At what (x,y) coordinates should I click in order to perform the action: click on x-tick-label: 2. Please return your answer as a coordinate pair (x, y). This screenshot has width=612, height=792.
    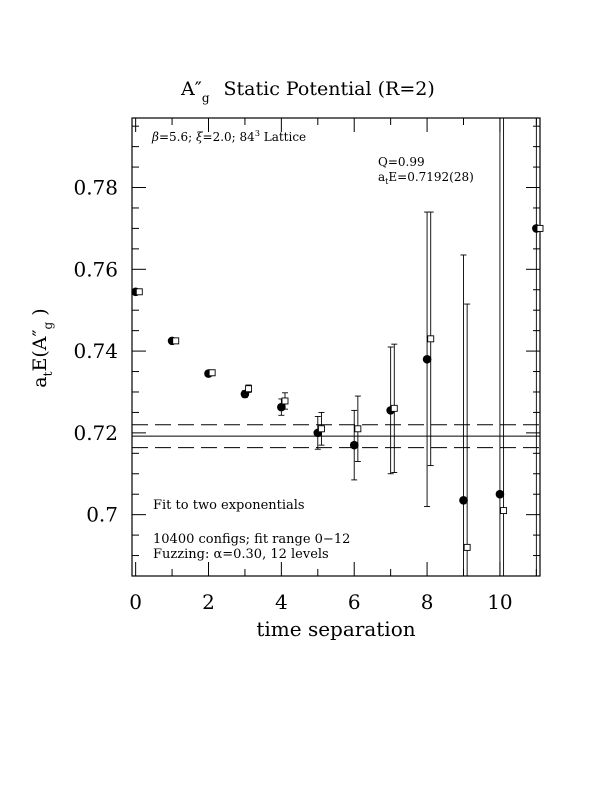
    Looking at the image, I should click on (208, 602).